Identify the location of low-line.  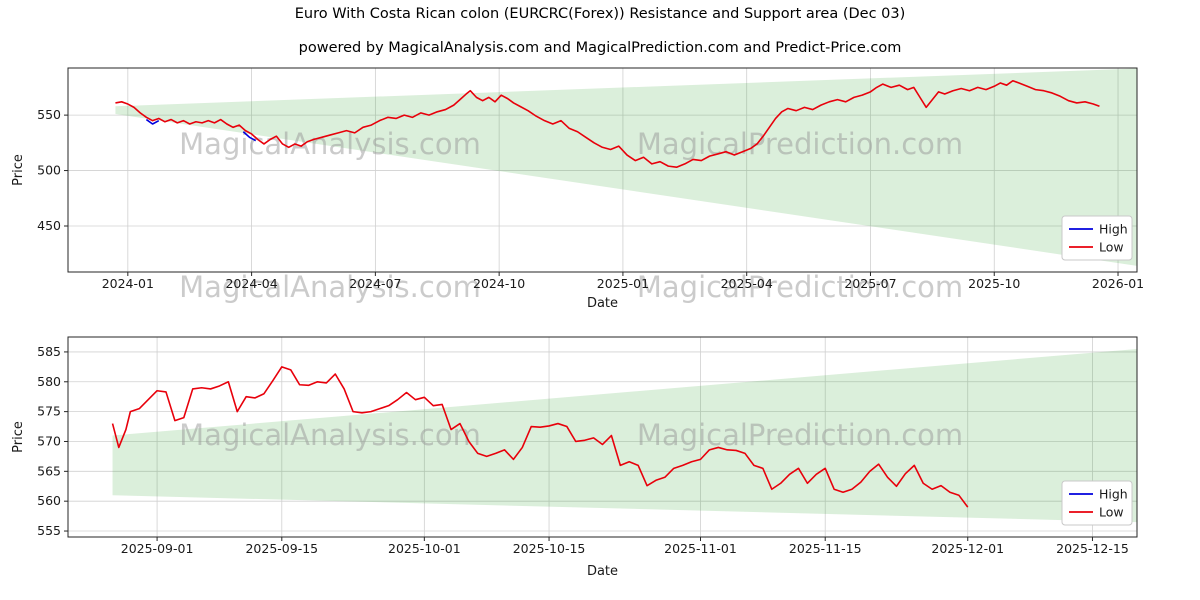
(607, 124).